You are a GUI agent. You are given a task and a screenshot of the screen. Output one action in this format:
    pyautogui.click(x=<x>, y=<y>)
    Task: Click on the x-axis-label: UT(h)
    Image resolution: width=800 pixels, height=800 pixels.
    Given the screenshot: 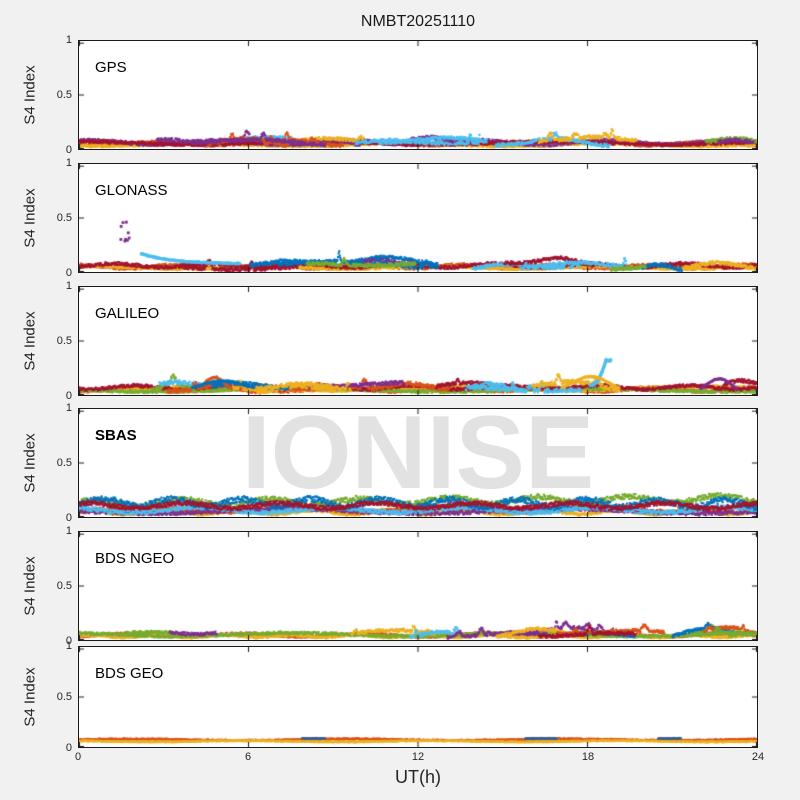 What is the action you would take?
    pyautogui.click(x=418, y=777)
    